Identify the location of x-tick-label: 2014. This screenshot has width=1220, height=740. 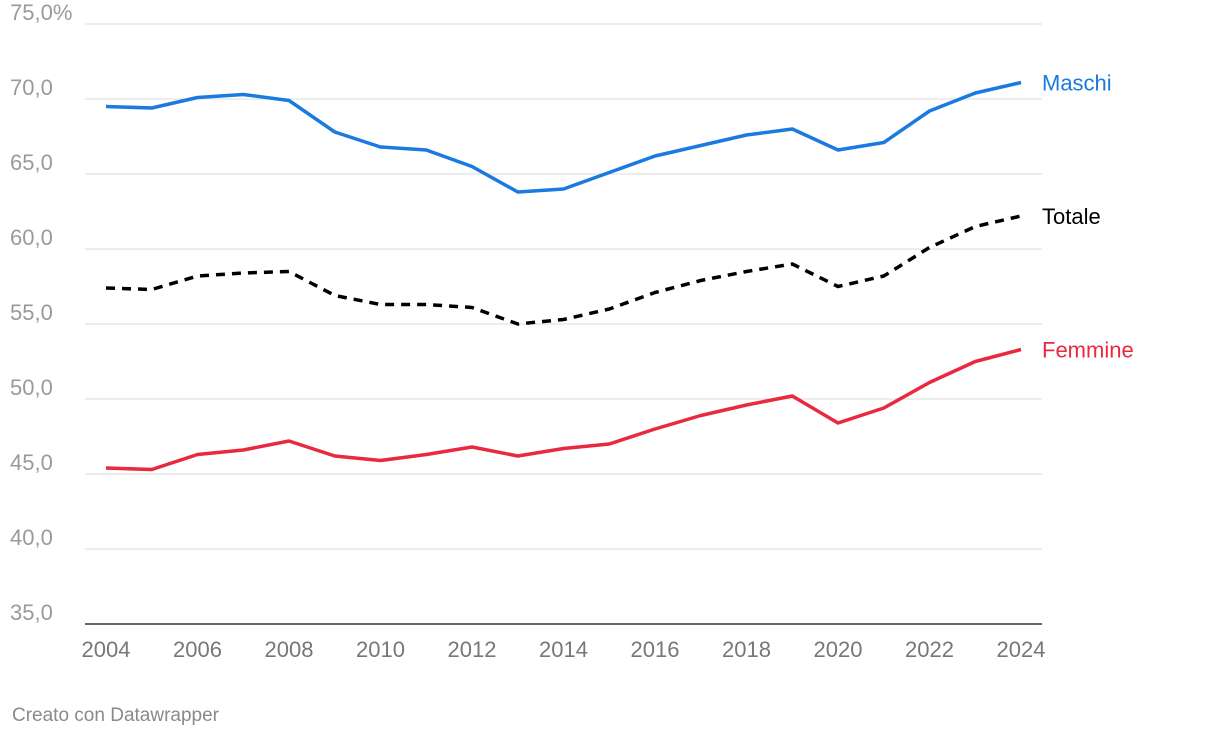
(563, 649).